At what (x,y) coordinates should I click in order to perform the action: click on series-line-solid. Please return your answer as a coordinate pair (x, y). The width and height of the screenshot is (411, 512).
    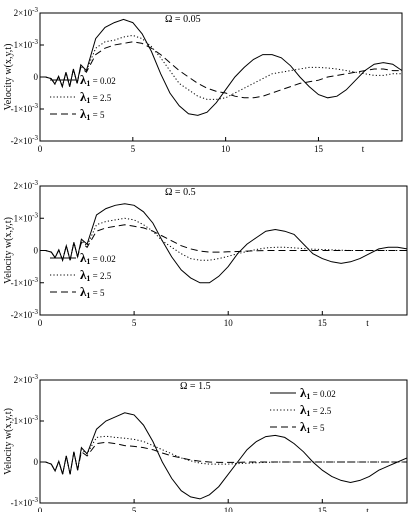
    Looking at the image, I should click on (224, 243).